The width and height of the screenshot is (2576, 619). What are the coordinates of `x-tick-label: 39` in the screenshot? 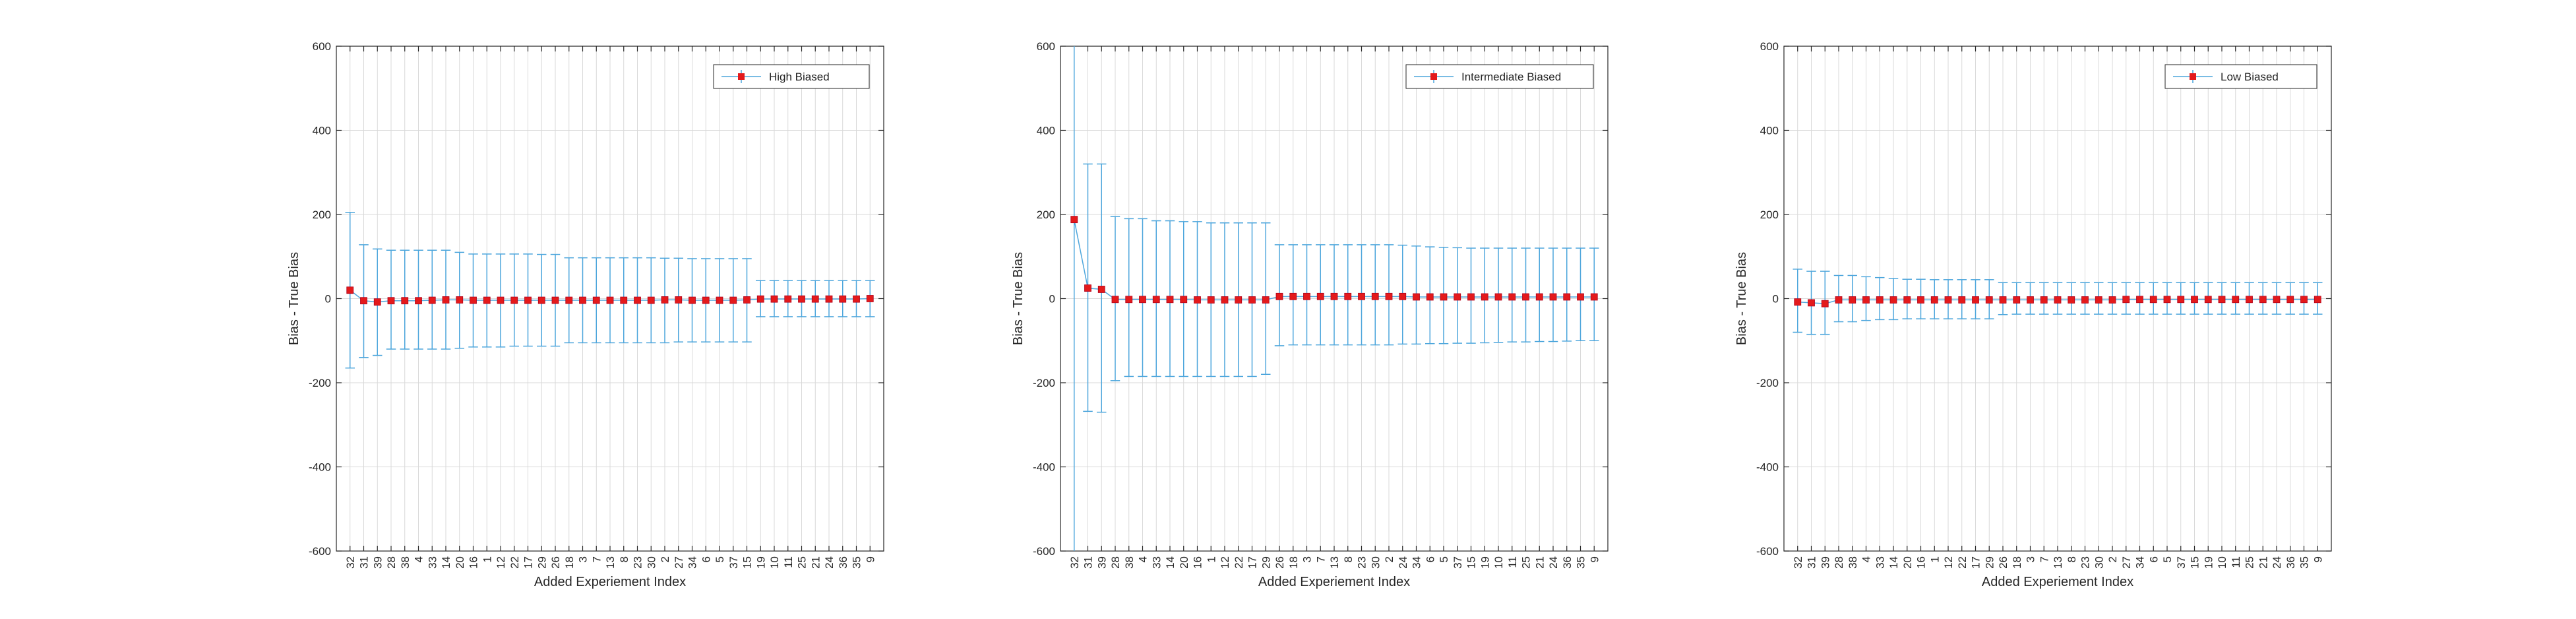 It's located at (1825, 562).